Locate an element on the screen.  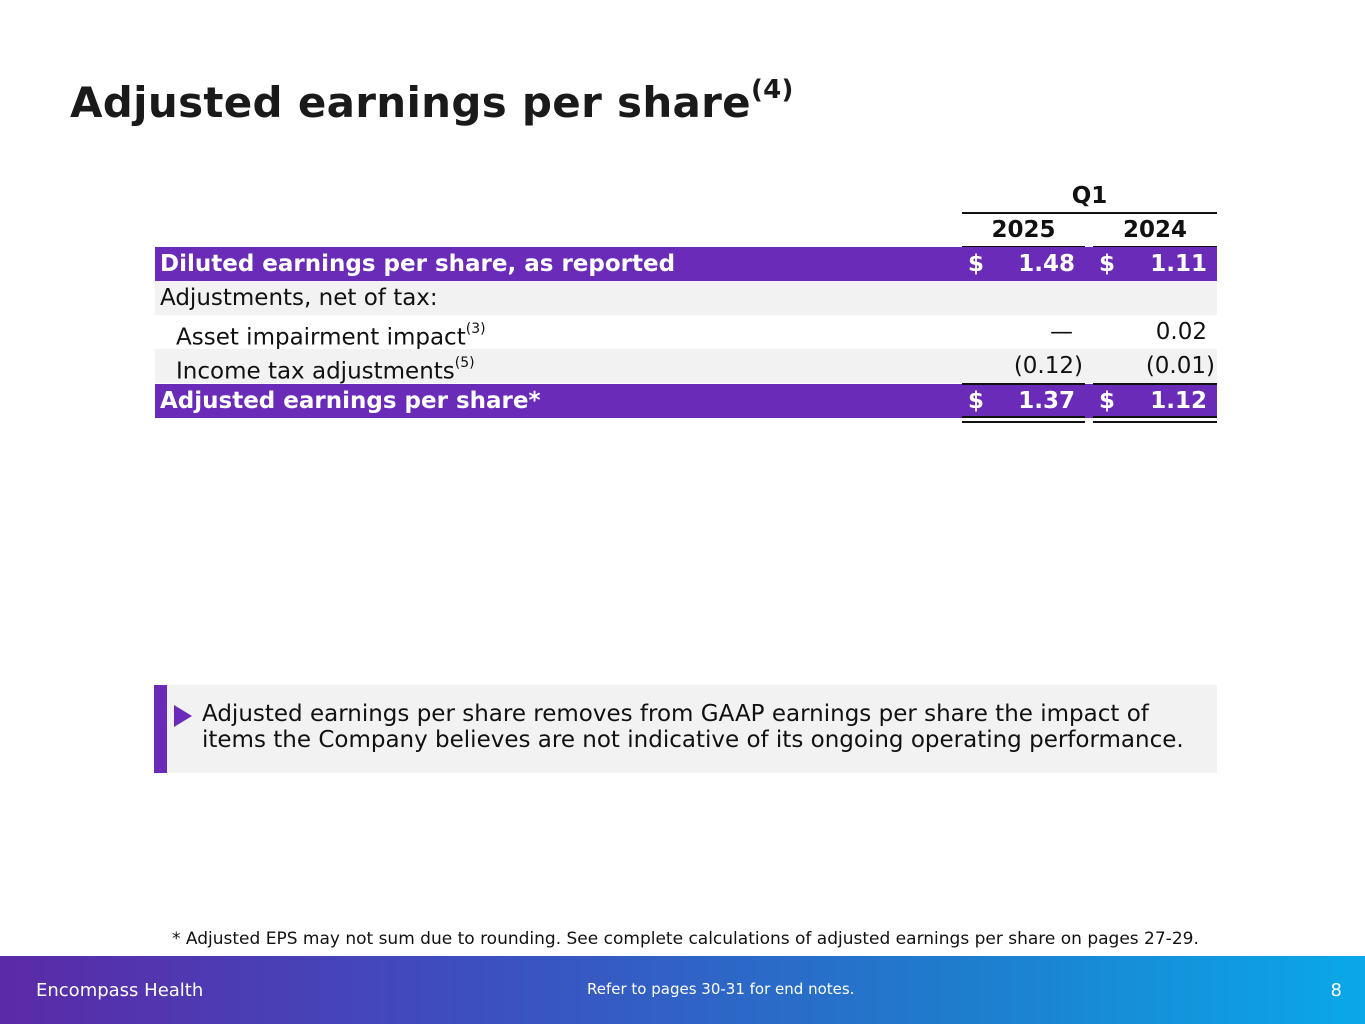
value-cell-2024: 0.02 is located at coordinates (1155, 332).